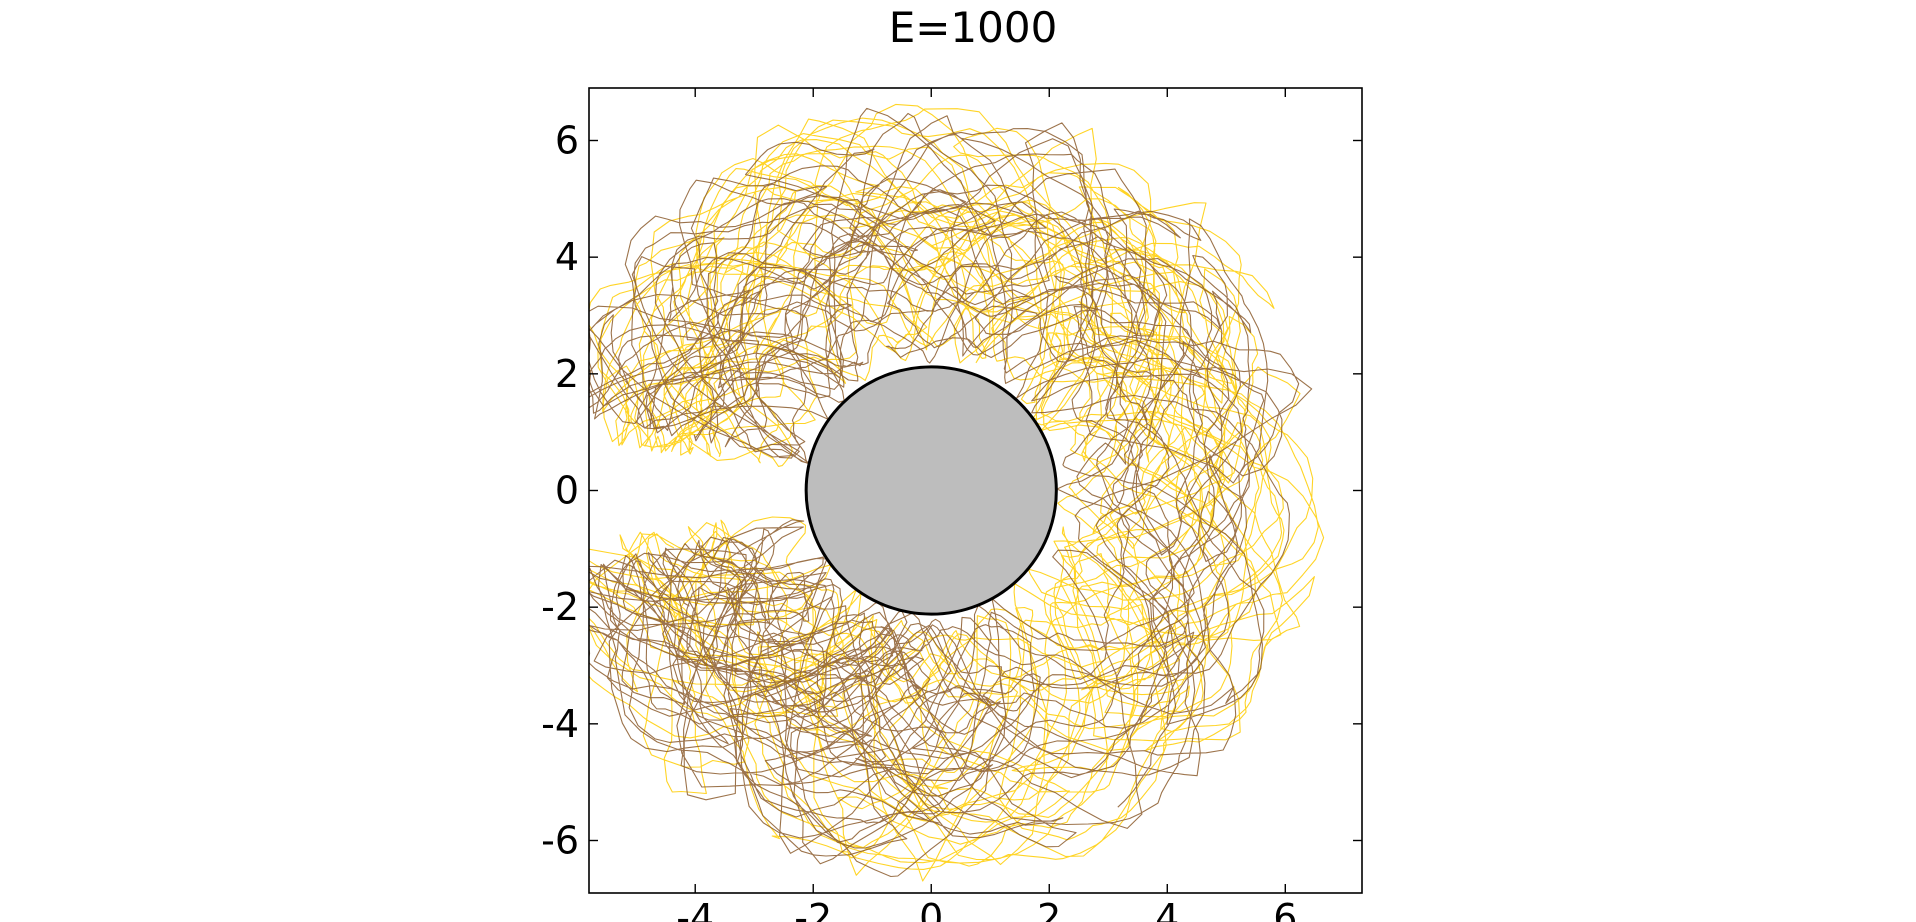 The image size is (1916, 922). I want to click on y-tick-label: 2, so click(567, 374).